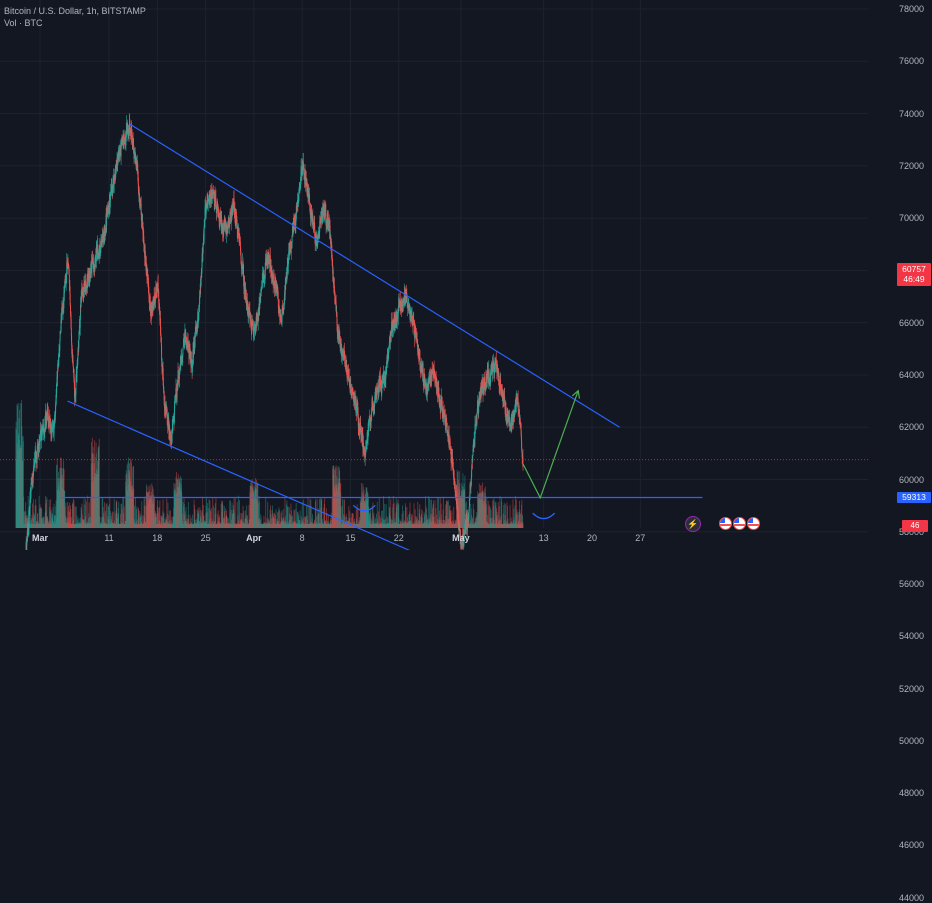  What do you see at coordinates (269, 464) in the screenshot?
I see `volume-bars` at bounding box center [269, 464].